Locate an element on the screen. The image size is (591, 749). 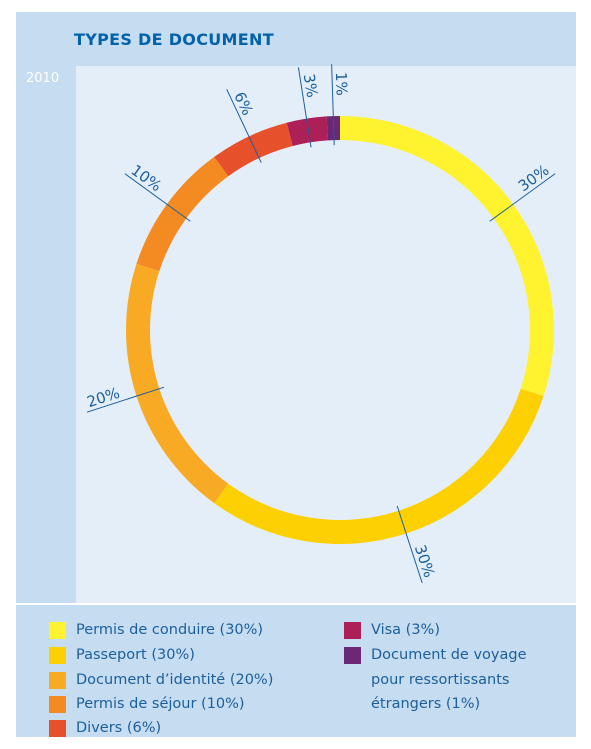
legend-divider is located at coordinates (296, 604).